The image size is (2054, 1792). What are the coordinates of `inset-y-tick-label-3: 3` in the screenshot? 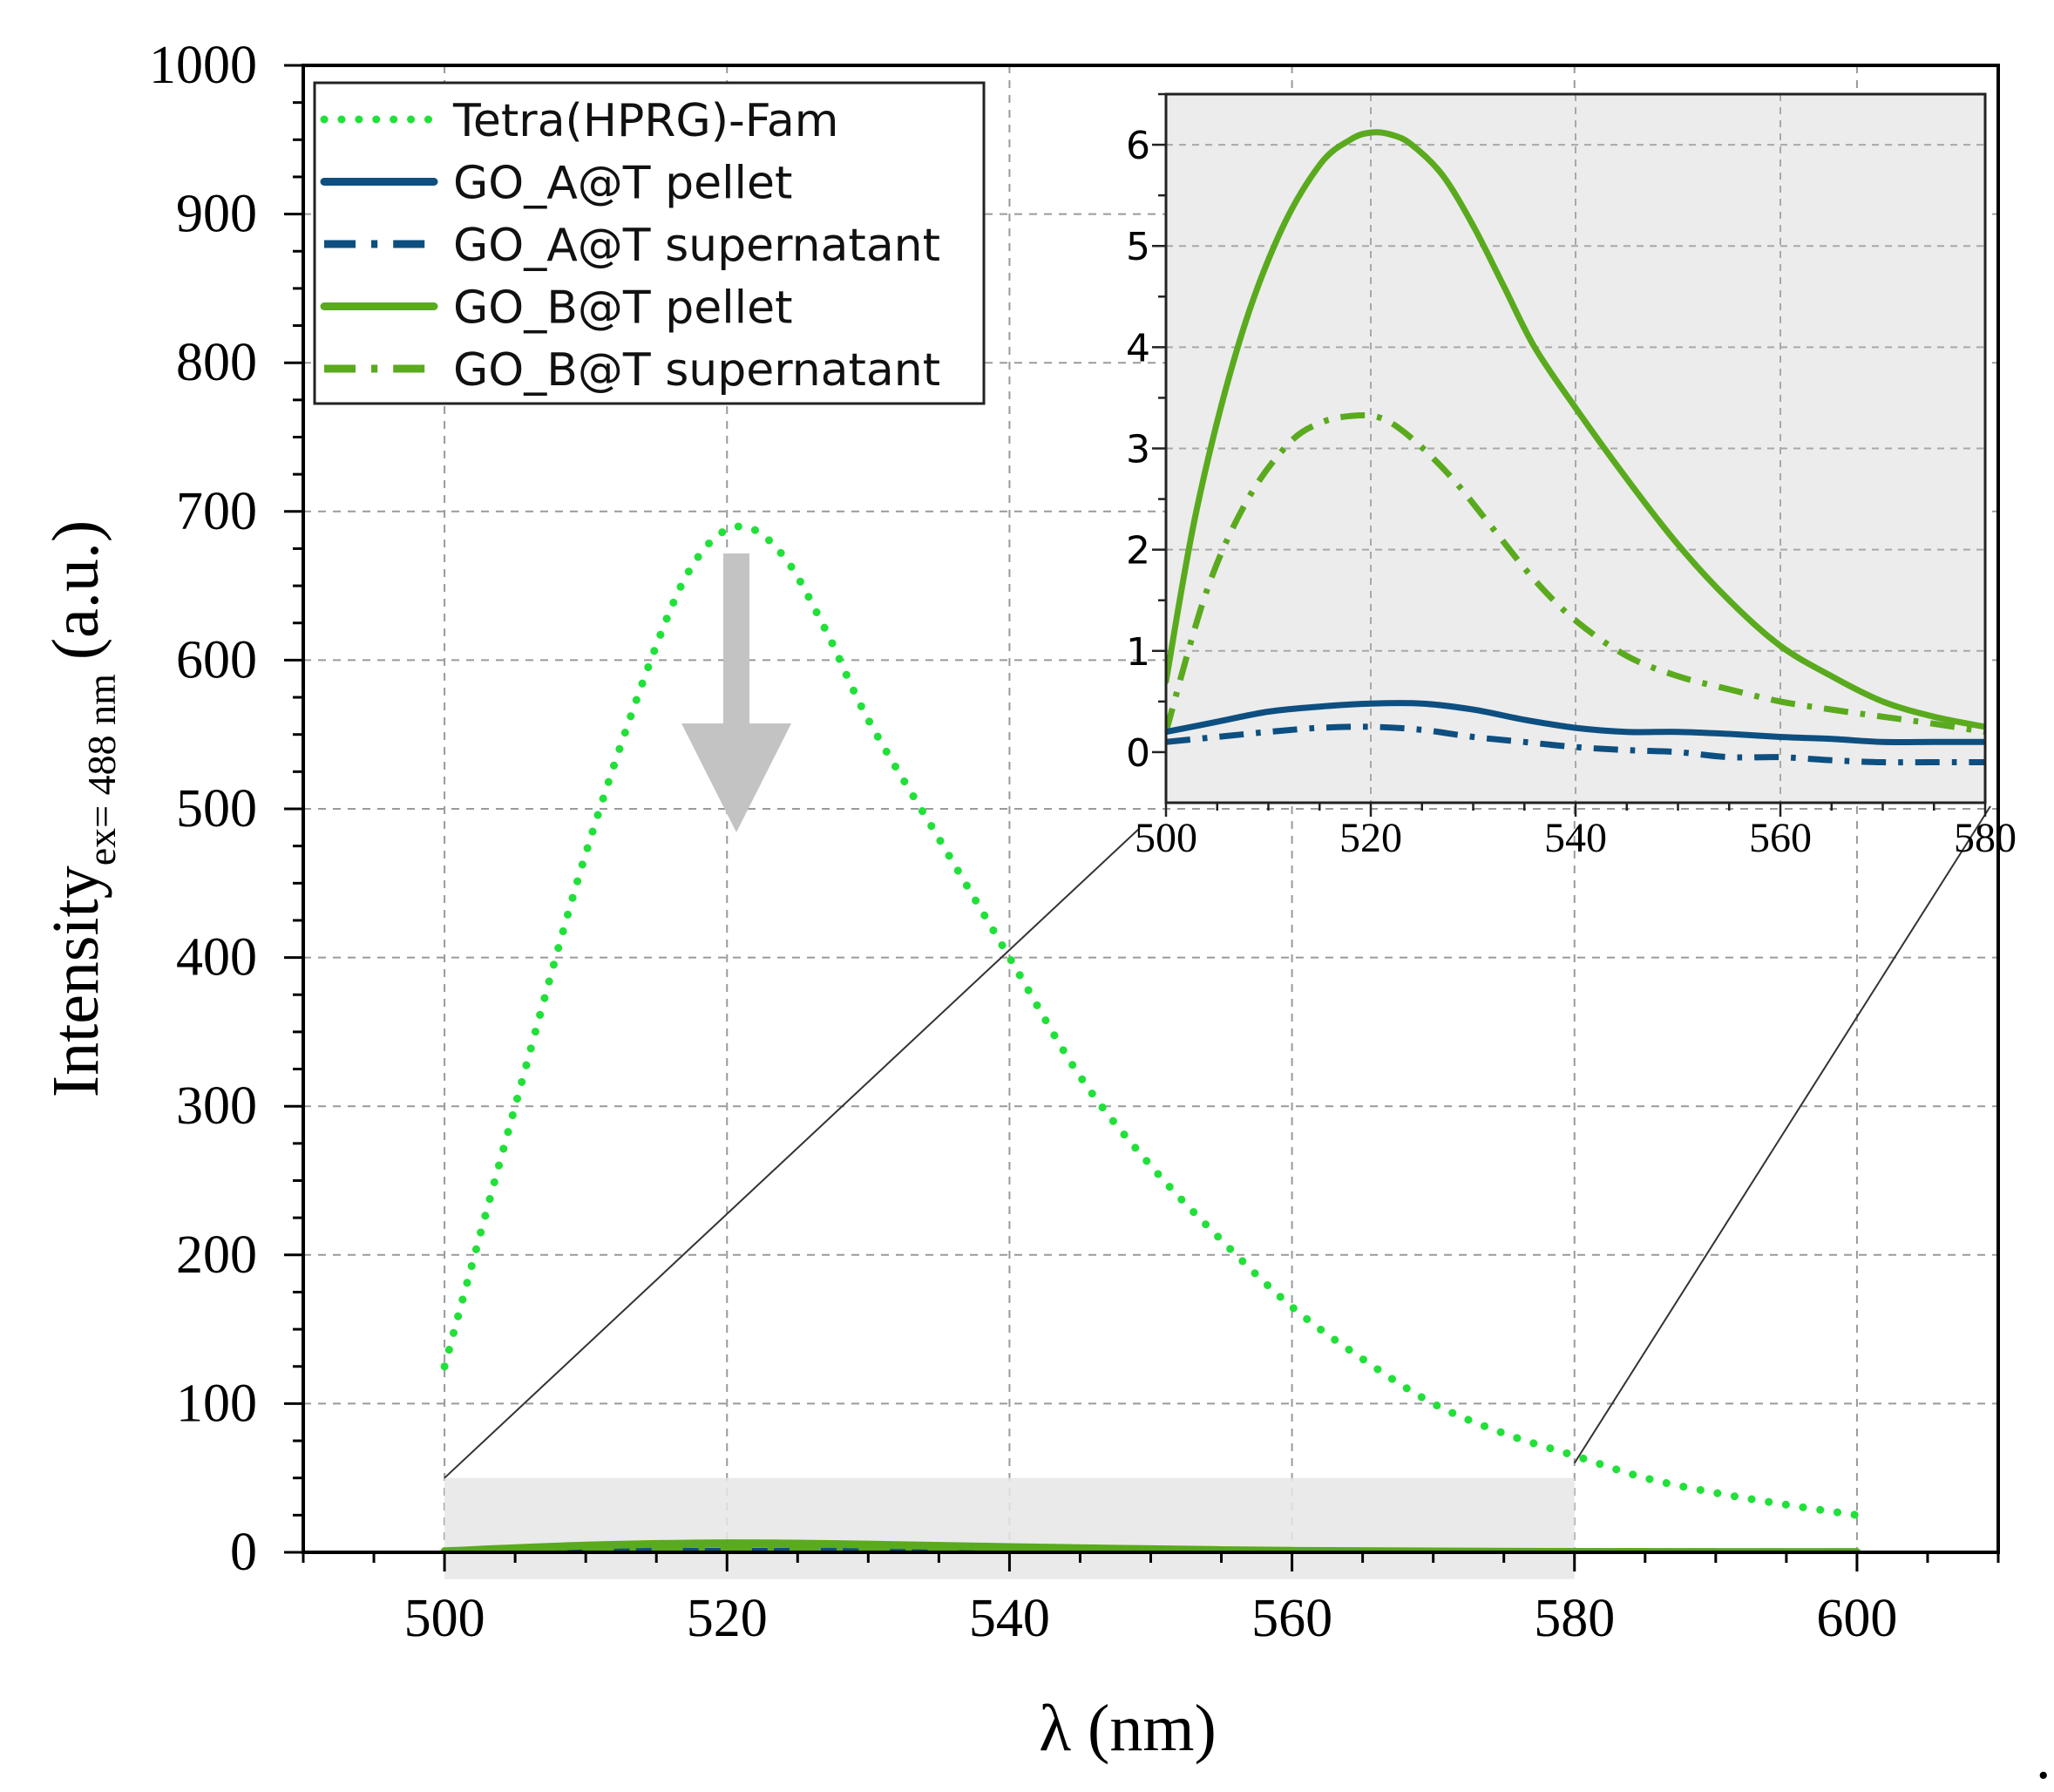 It's located at (1138, 450).